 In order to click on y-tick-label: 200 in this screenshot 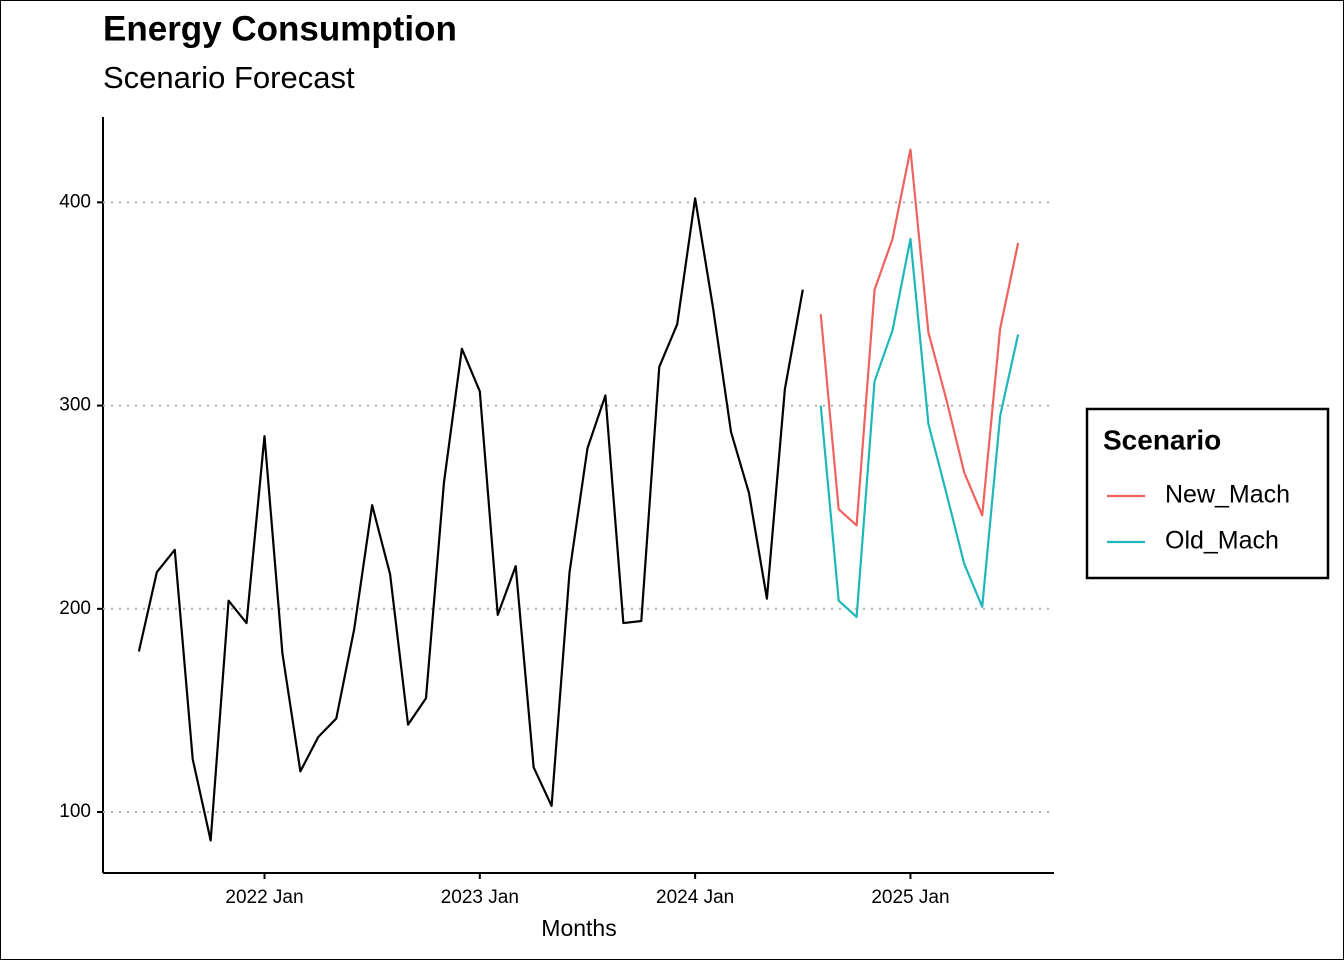, I will do `click(75, 608)`.